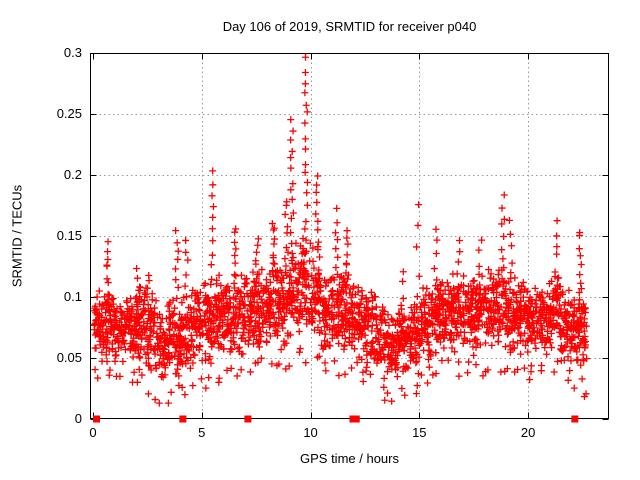  Describe the element at coordinates (72, 296) in the screenshot. I see `y-tick-label: 0.1` at that location.